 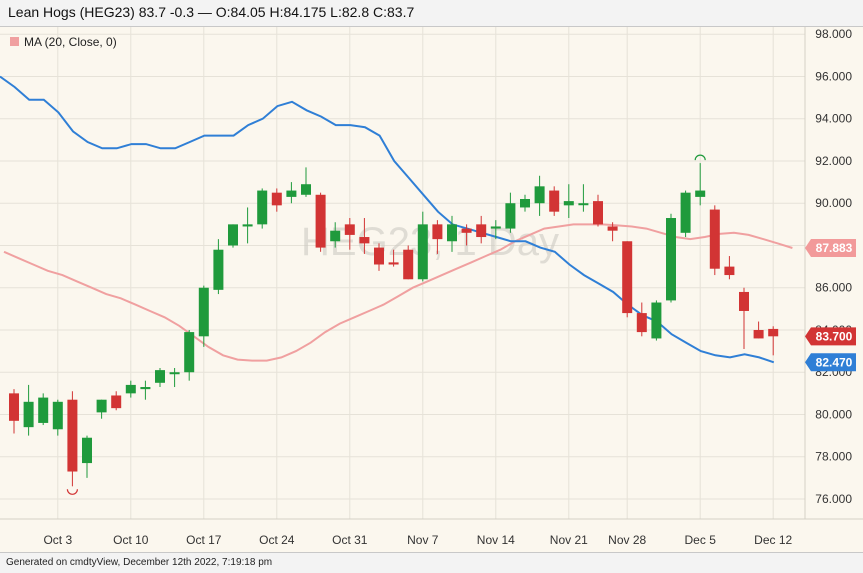 What do you see at coordinates (496, 540) in the screenshot?
I see `x-tick-label: Nov 14` at bounding box center [496, 540].